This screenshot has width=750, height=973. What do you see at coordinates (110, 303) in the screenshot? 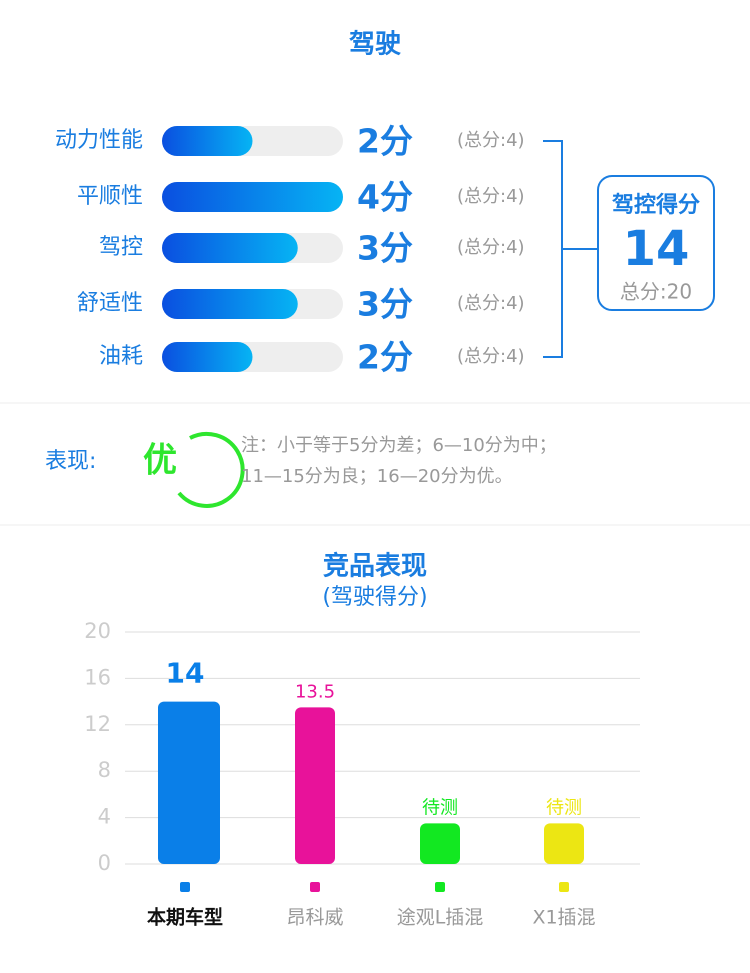
I see `row-label: 舒适性` at bounding box center [110, 303].